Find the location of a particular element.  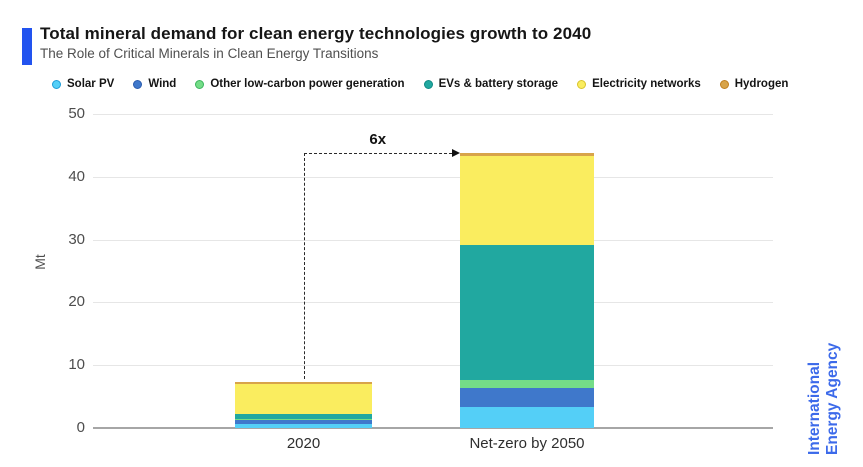

iea-logo-line1: International is located at coordinates (814, 408).